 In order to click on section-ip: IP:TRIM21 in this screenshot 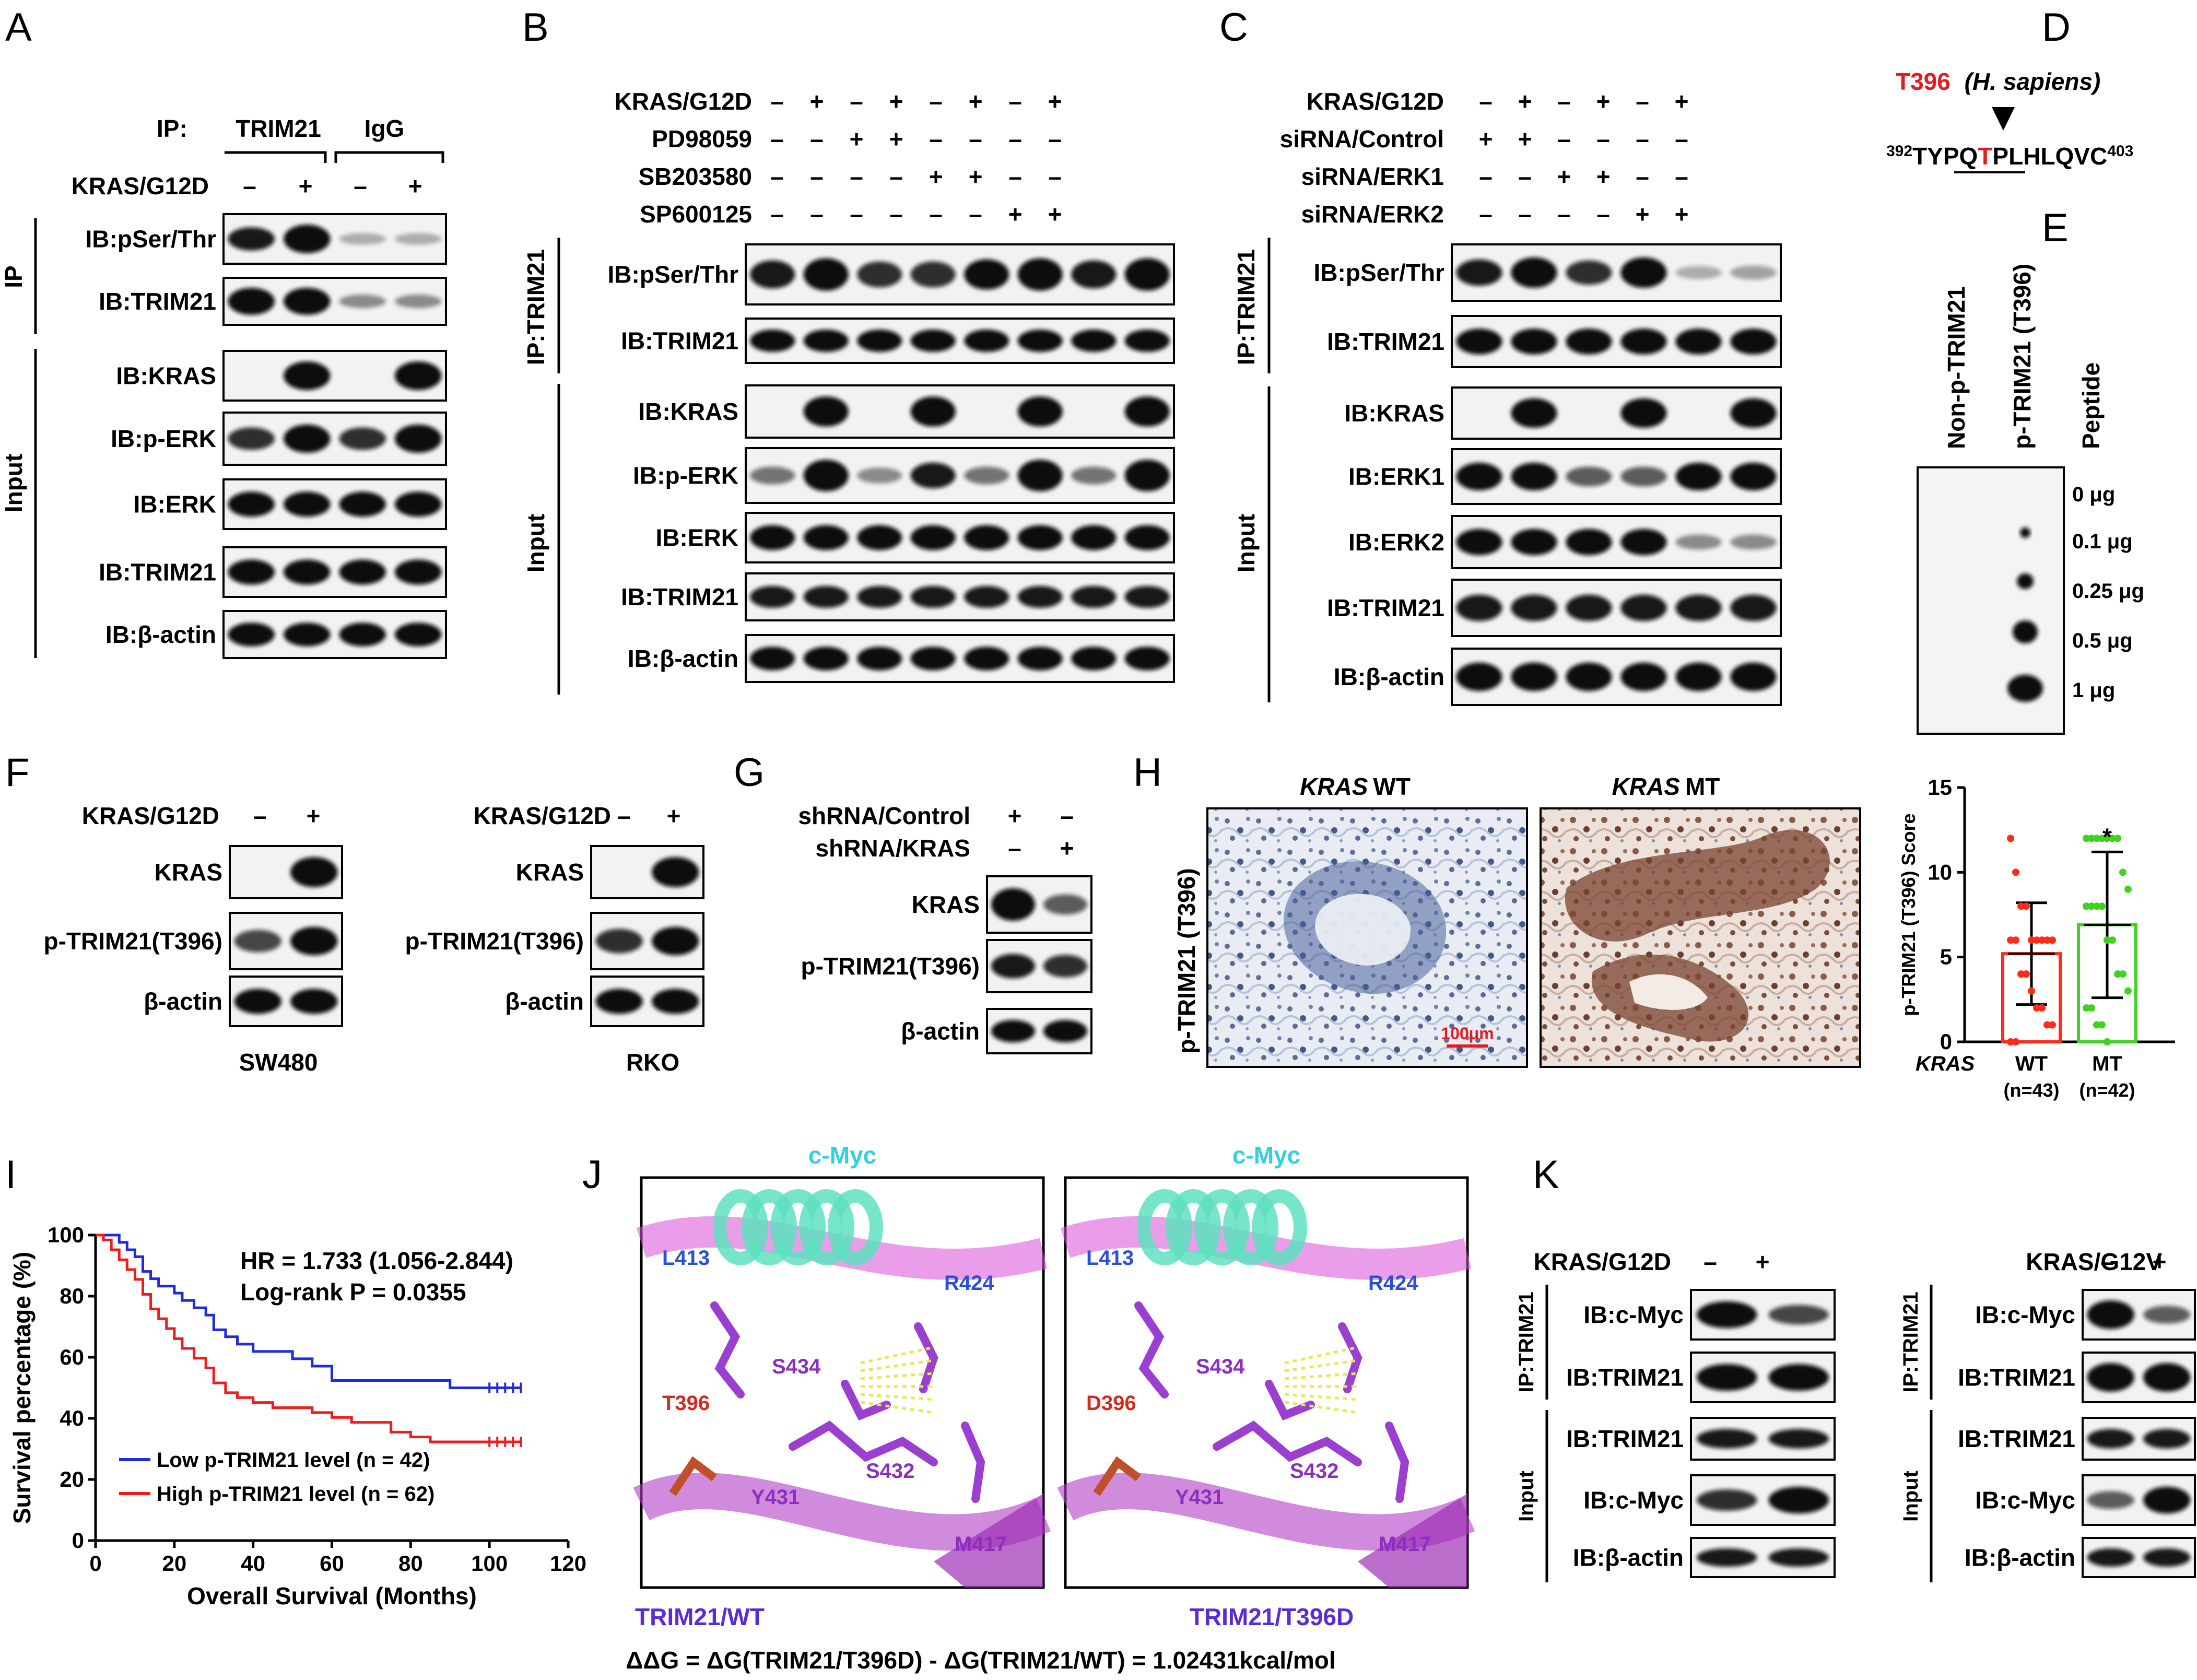, I will do `click(1246, 307)`.